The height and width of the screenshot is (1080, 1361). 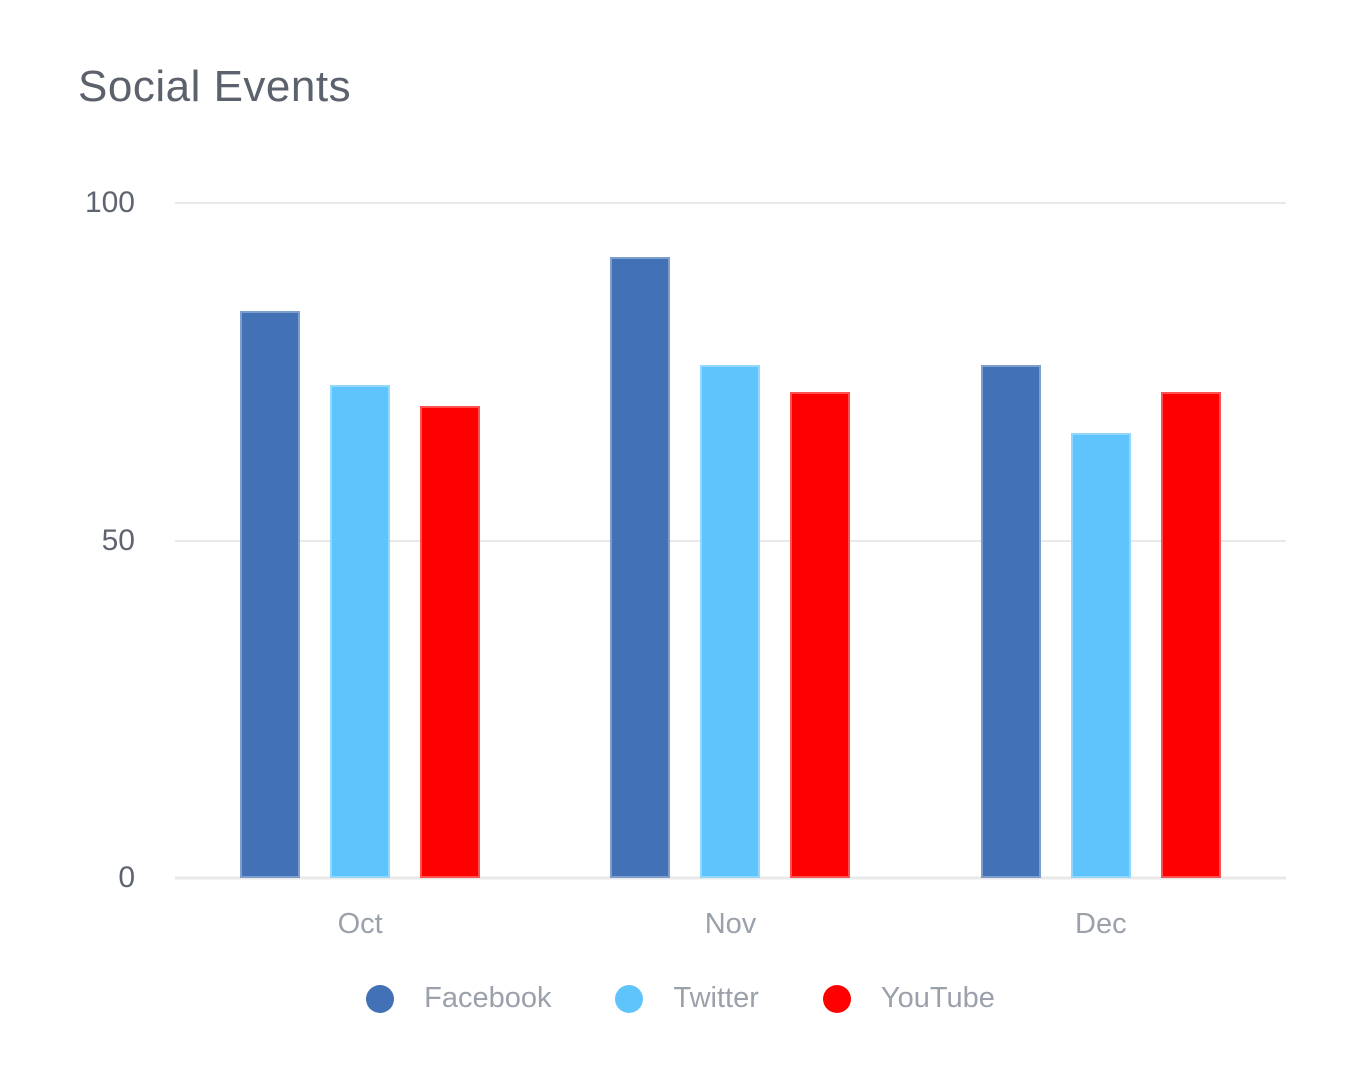 I want to click on legend-item-youtube: YouTube, so click(x=908, y=998).